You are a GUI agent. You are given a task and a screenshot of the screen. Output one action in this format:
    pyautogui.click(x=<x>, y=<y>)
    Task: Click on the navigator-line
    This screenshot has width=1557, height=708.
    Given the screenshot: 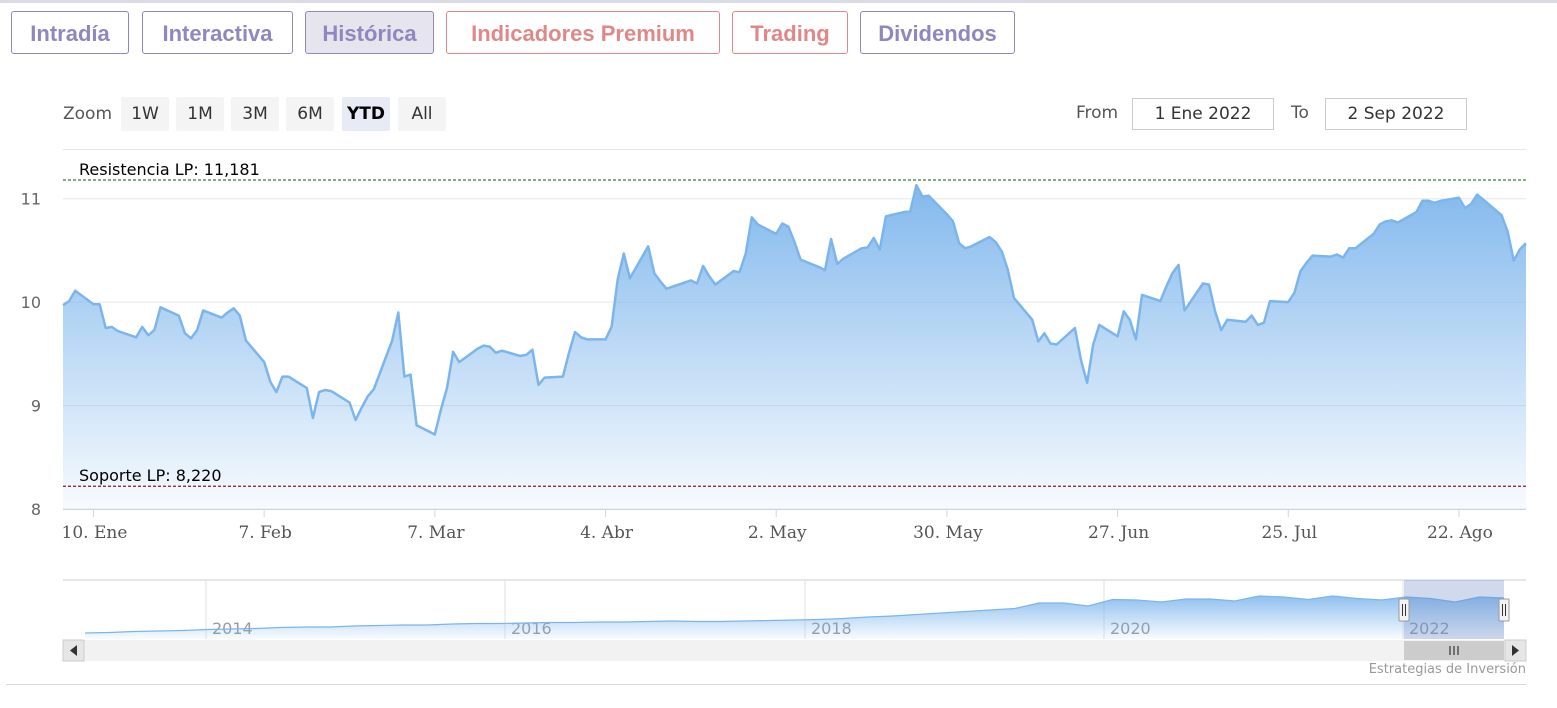 What is the action you would take?
    pyautogui.click(x=794, y=614)
    